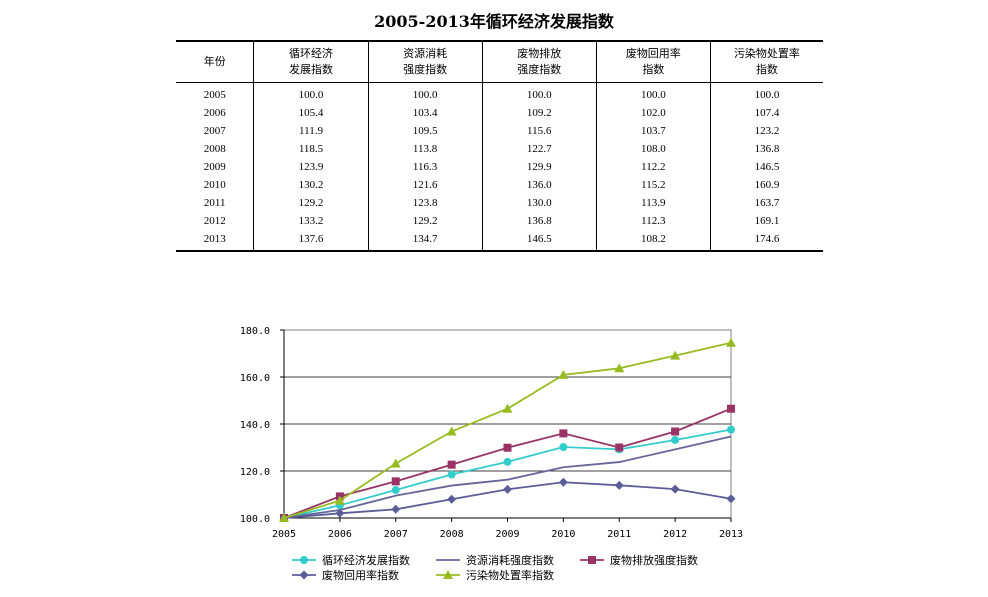  I want to click on table-cell-value: 130.2, so click(311, 185).